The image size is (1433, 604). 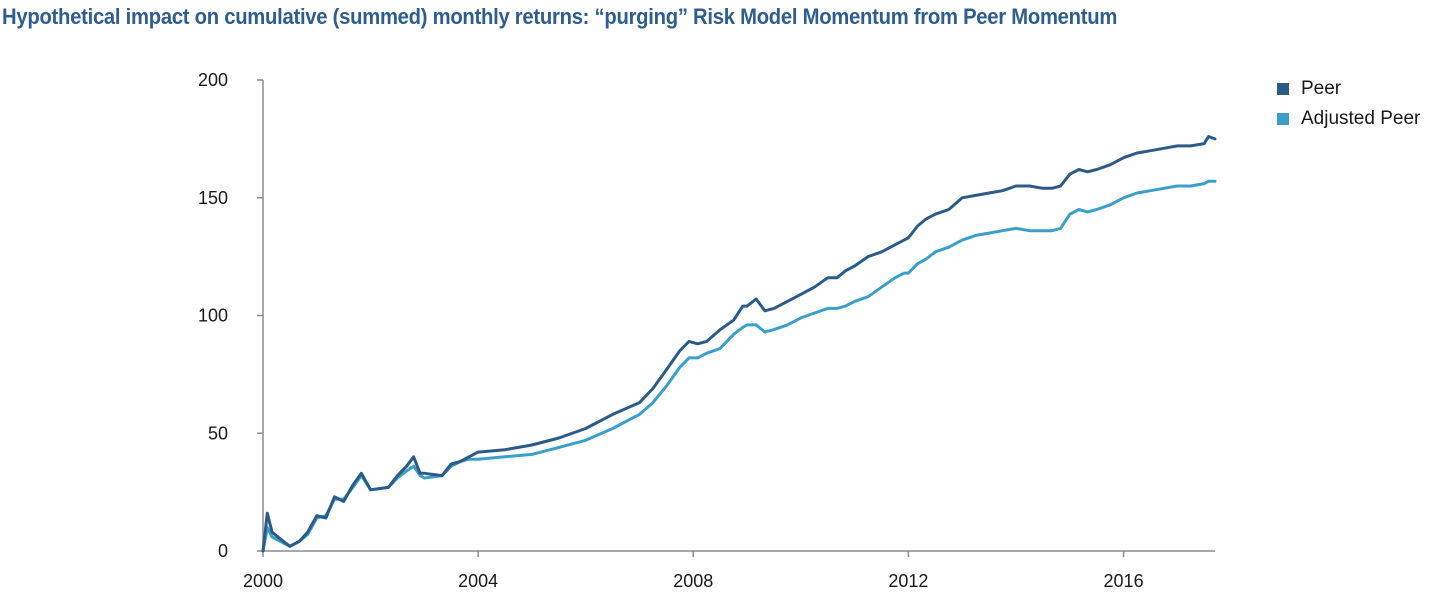 I want to click on y-tick-label: 200, so click(x=213, y=80).